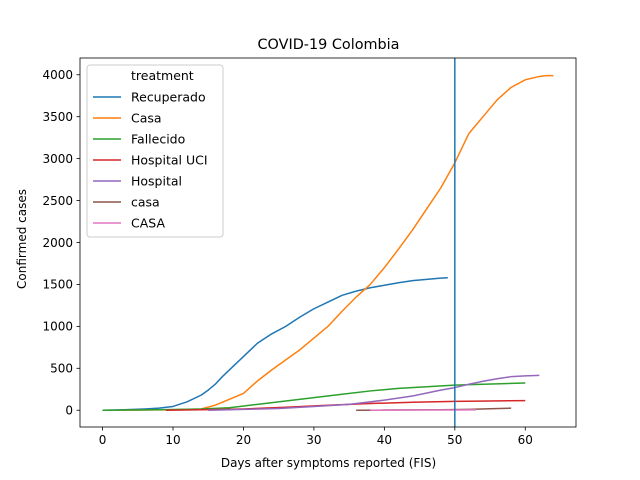 This screenshot has width=640, height=480. Describe the element at coordinates (525, 440) in the screenshot. I see `x-tick-label: 60` at that location.